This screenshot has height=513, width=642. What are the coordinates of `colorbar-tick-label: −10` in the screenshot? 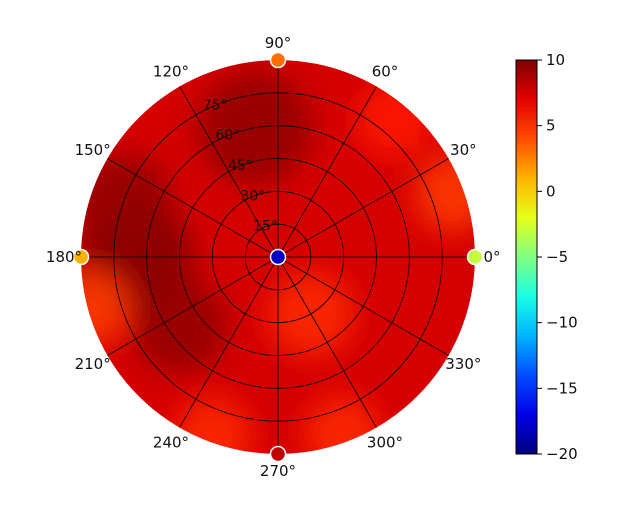 It's located at (562, 323).